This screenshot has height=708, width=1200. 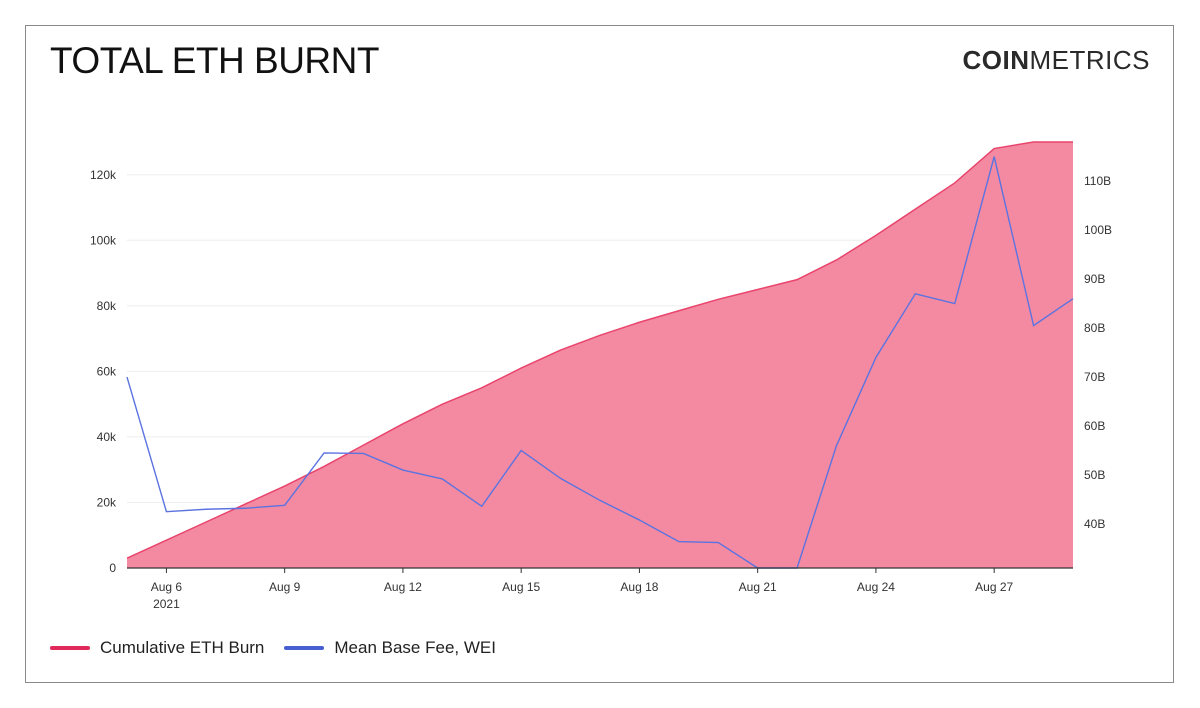 I want to click on y-left-tick-label: 40k, so click(x=107, y=437).